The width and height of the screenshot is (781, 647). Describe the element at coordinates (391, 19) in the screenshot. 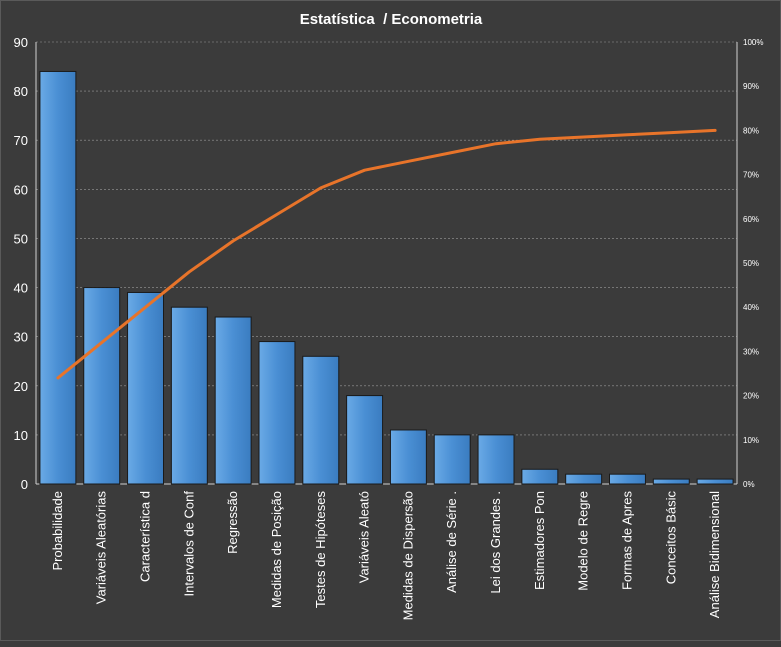

I see `chart-title: Estatística / Econometria` at that location.